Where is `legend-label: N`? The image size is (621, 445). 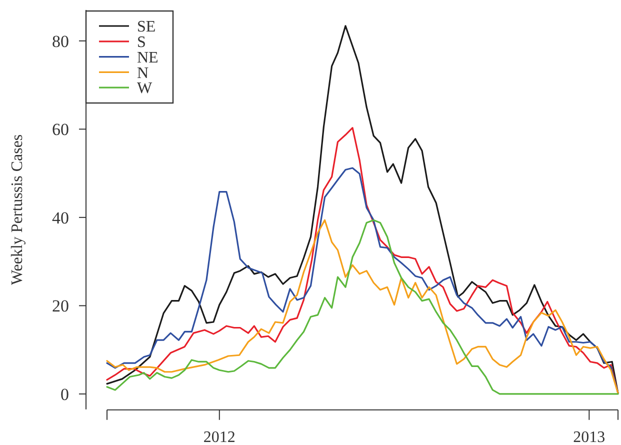
legend-label: N is located at coordinates (143, 73).